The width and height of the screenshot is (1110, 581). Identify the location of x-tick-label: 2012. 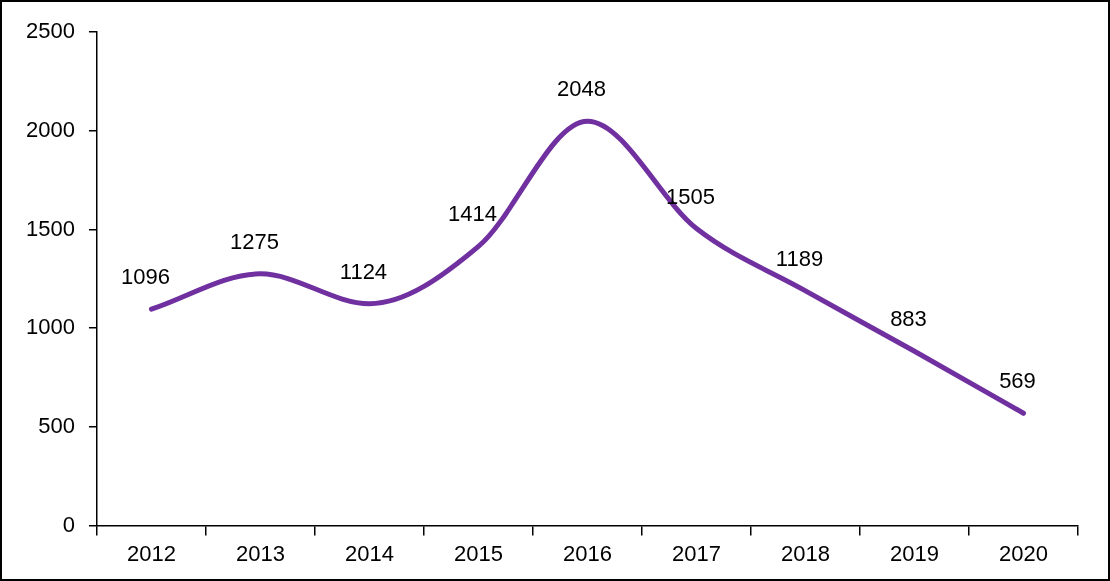
(151, 553).